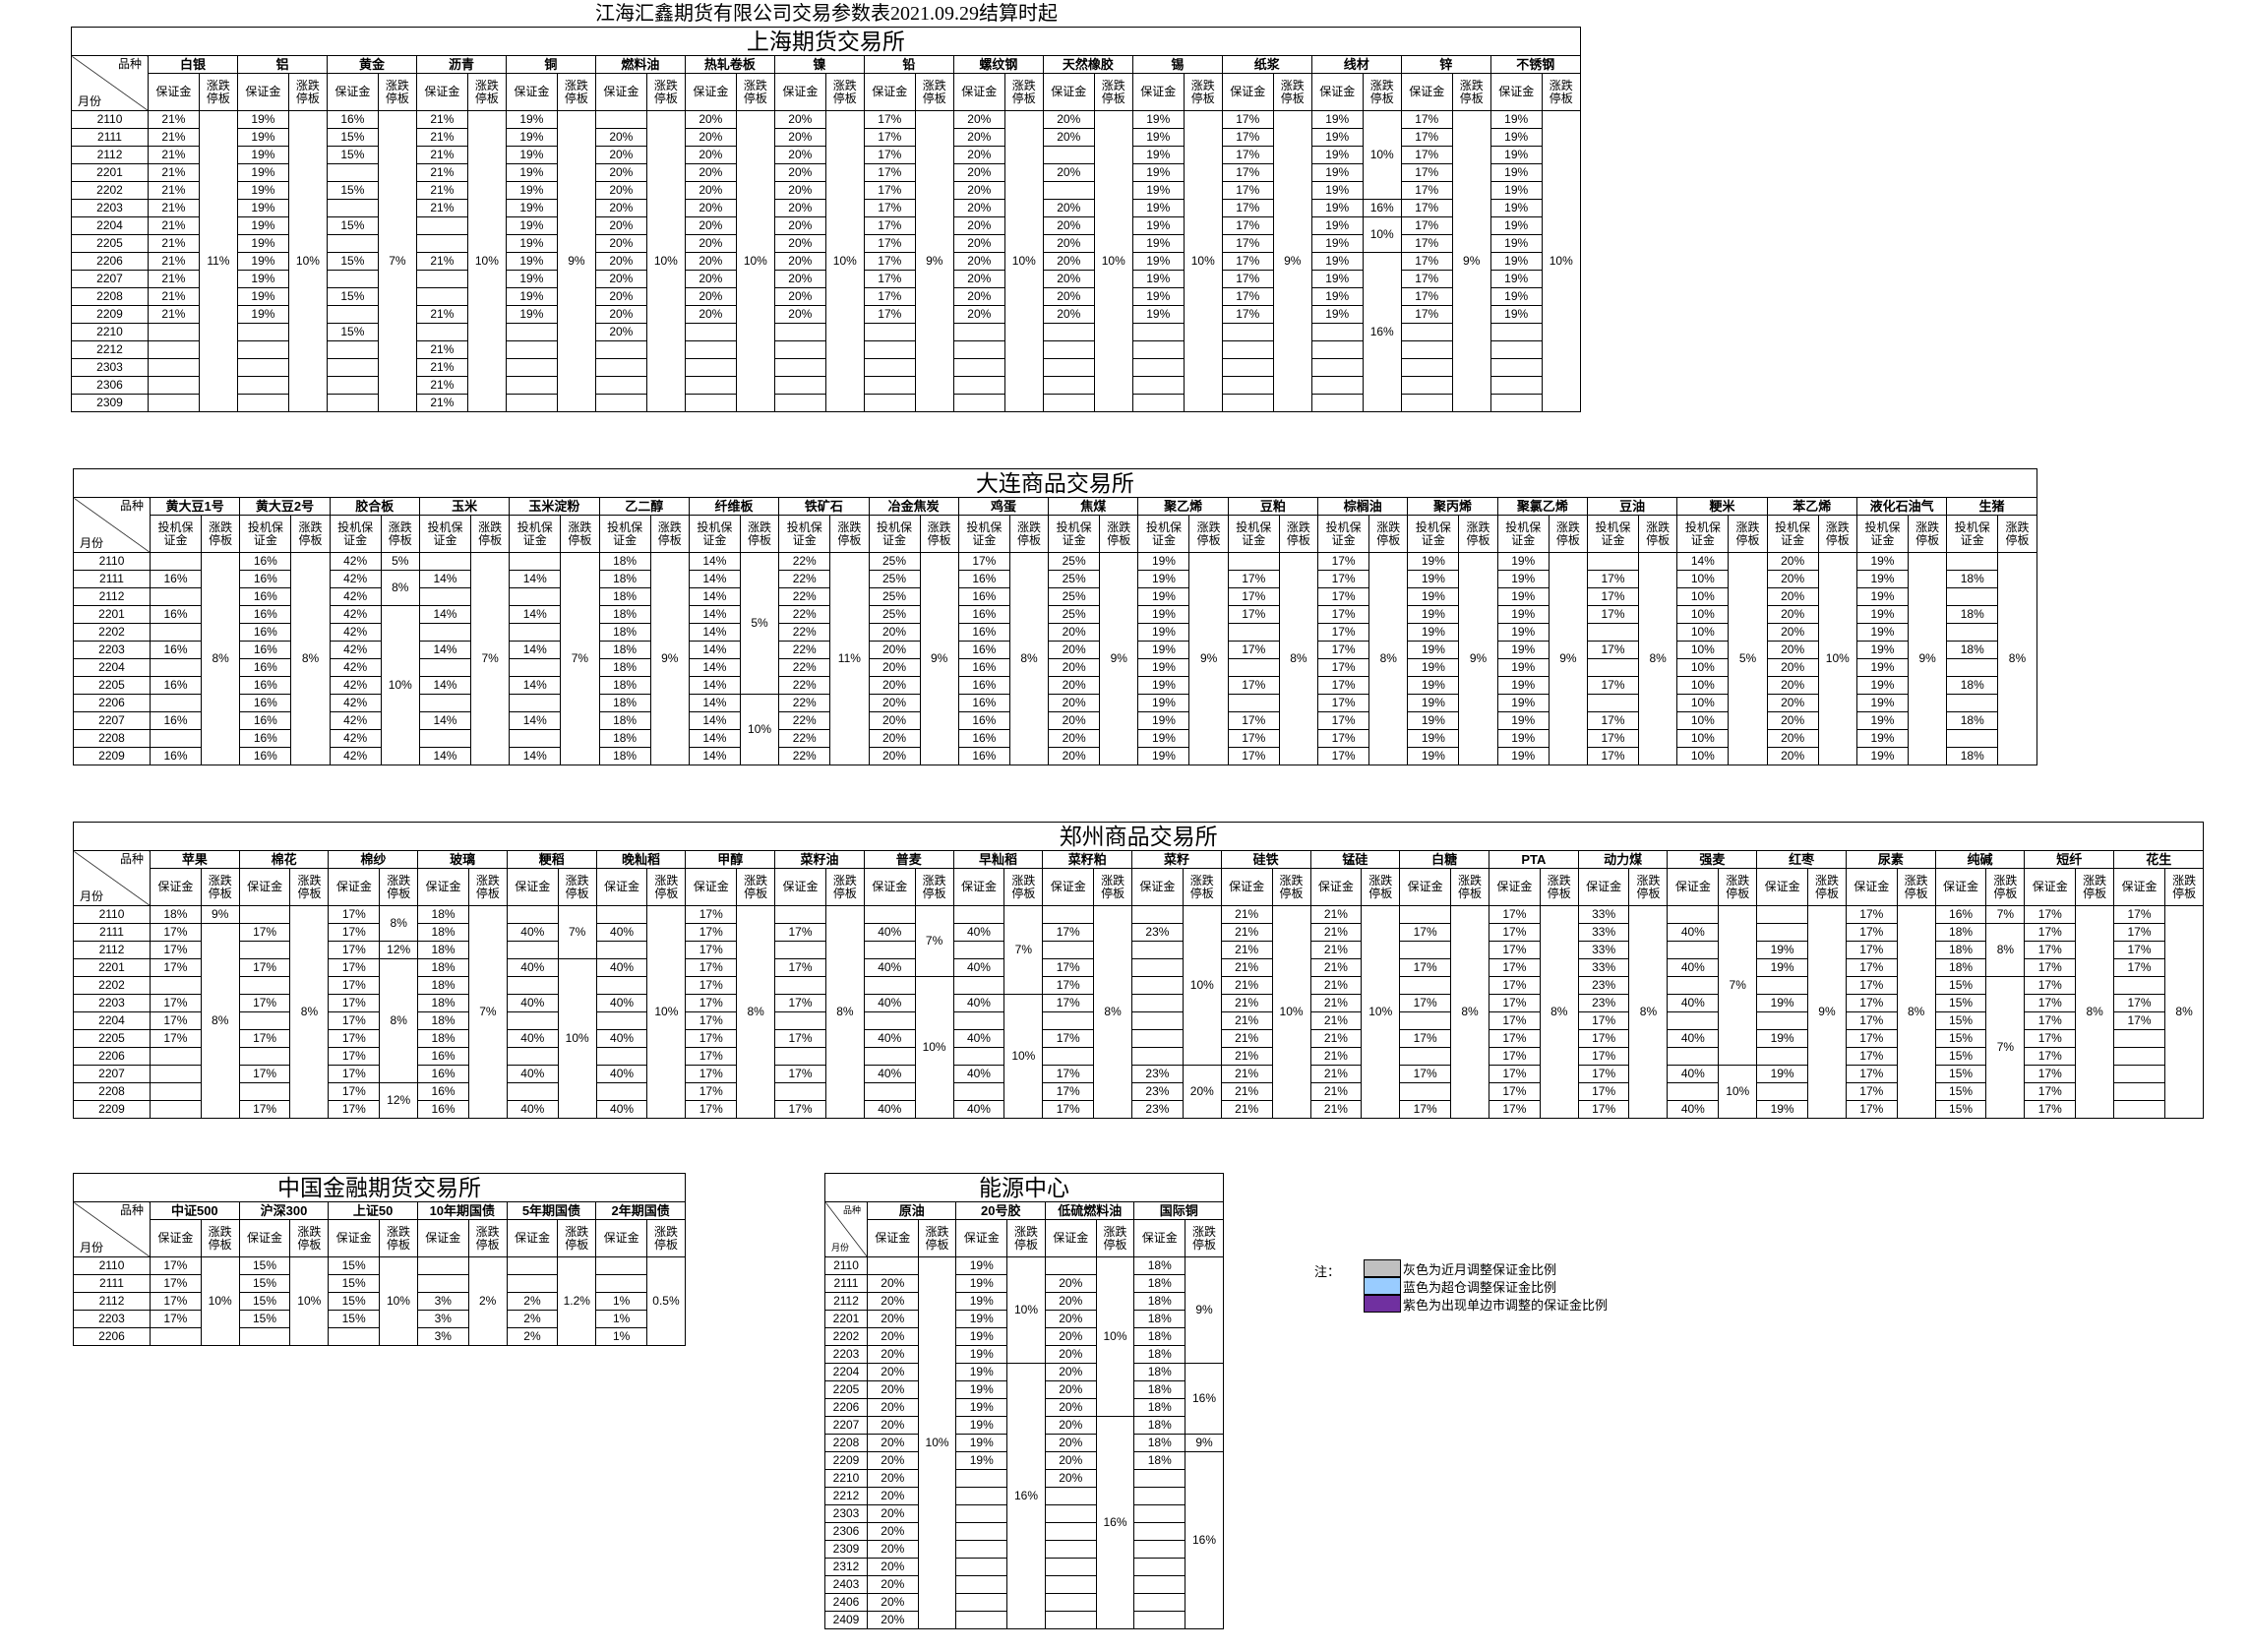 The image size is (2249, 1652). Describe the element at coordinates (1486, 1304) in the screenshot. I see `legend-item-purple: 紫色为出现单边市调整的保证金比例` at that location.